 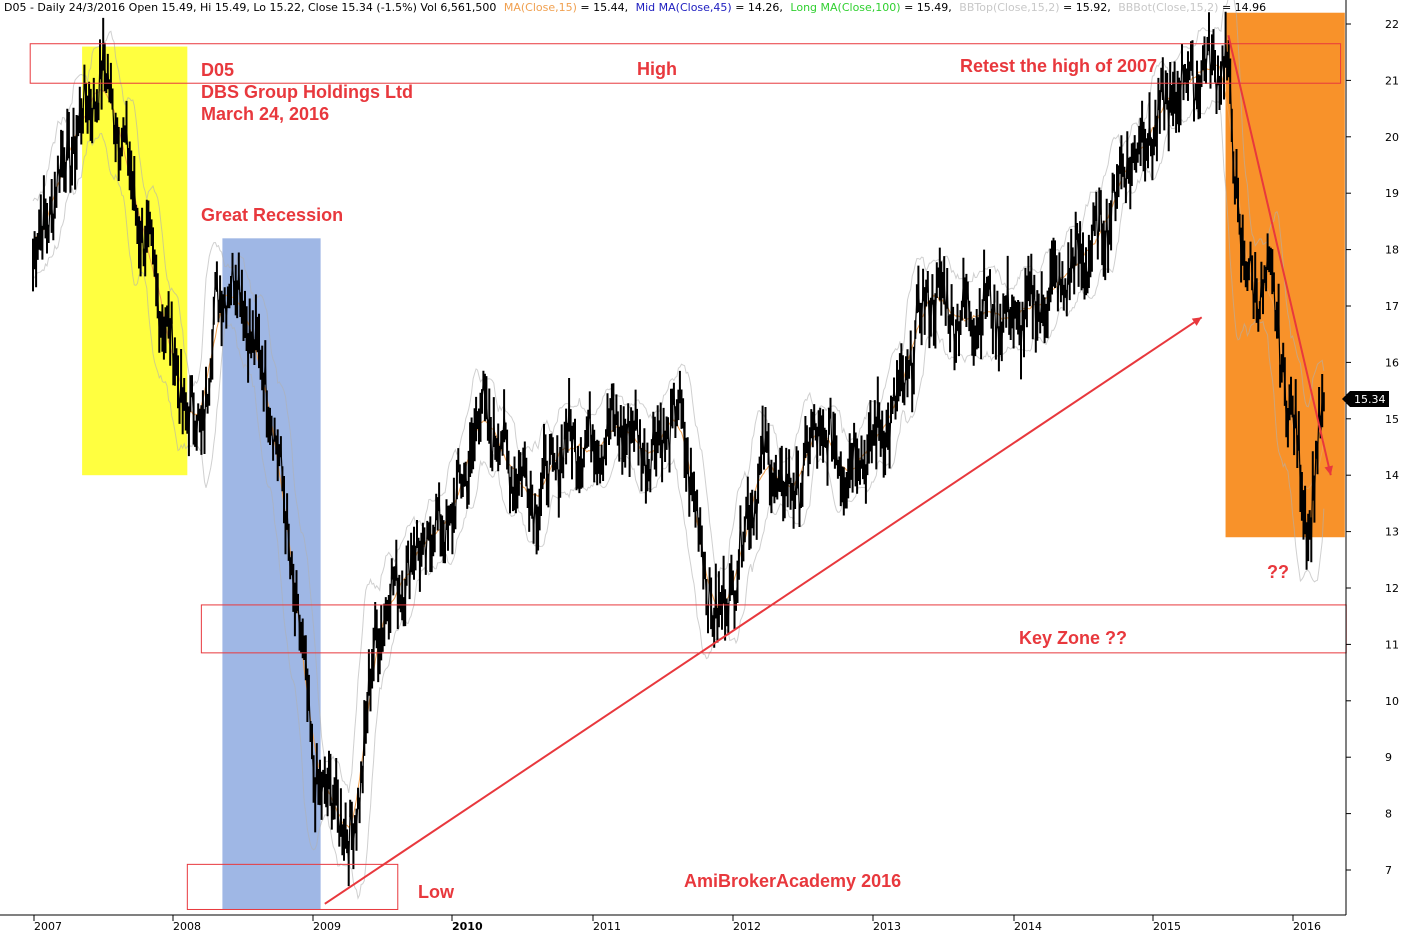 I want to click on y-tick-label: 16, so click(x=1392, y=362).